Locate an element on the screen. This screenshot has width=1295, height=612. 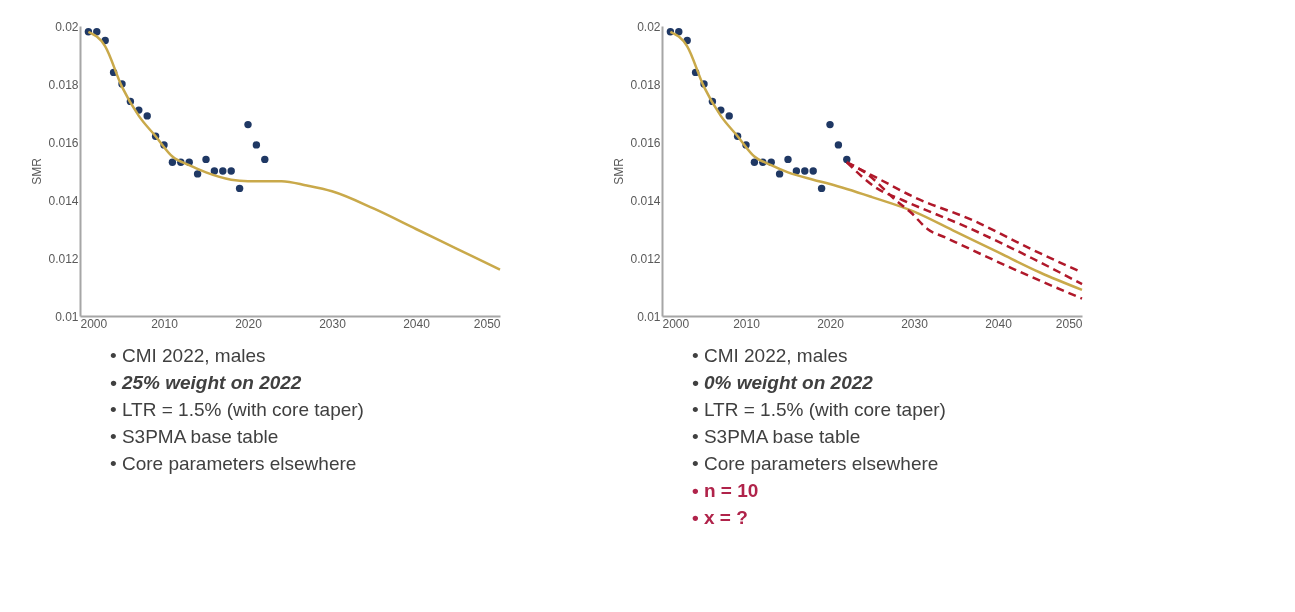
text: • 25% weight on 2022 is located at coordinates (206, 382).